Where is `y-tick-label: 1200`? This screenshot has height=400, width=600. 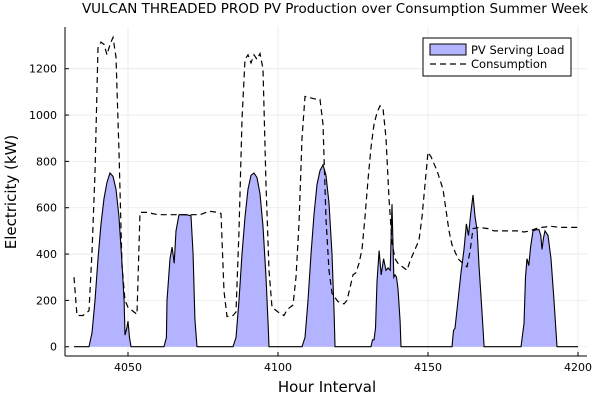
y-tick-label: 1200 is located at coordinates (43, 69).